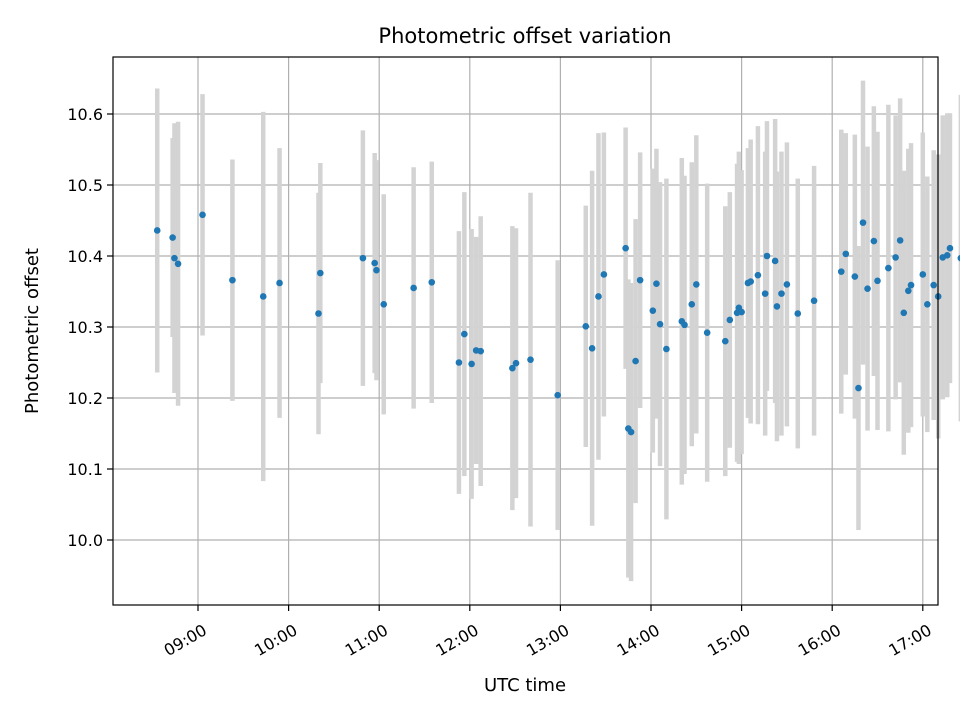 The height and width of the screenshot is (720, 960). I want to click on y-tick-label: 10.6, so click(85, 114).